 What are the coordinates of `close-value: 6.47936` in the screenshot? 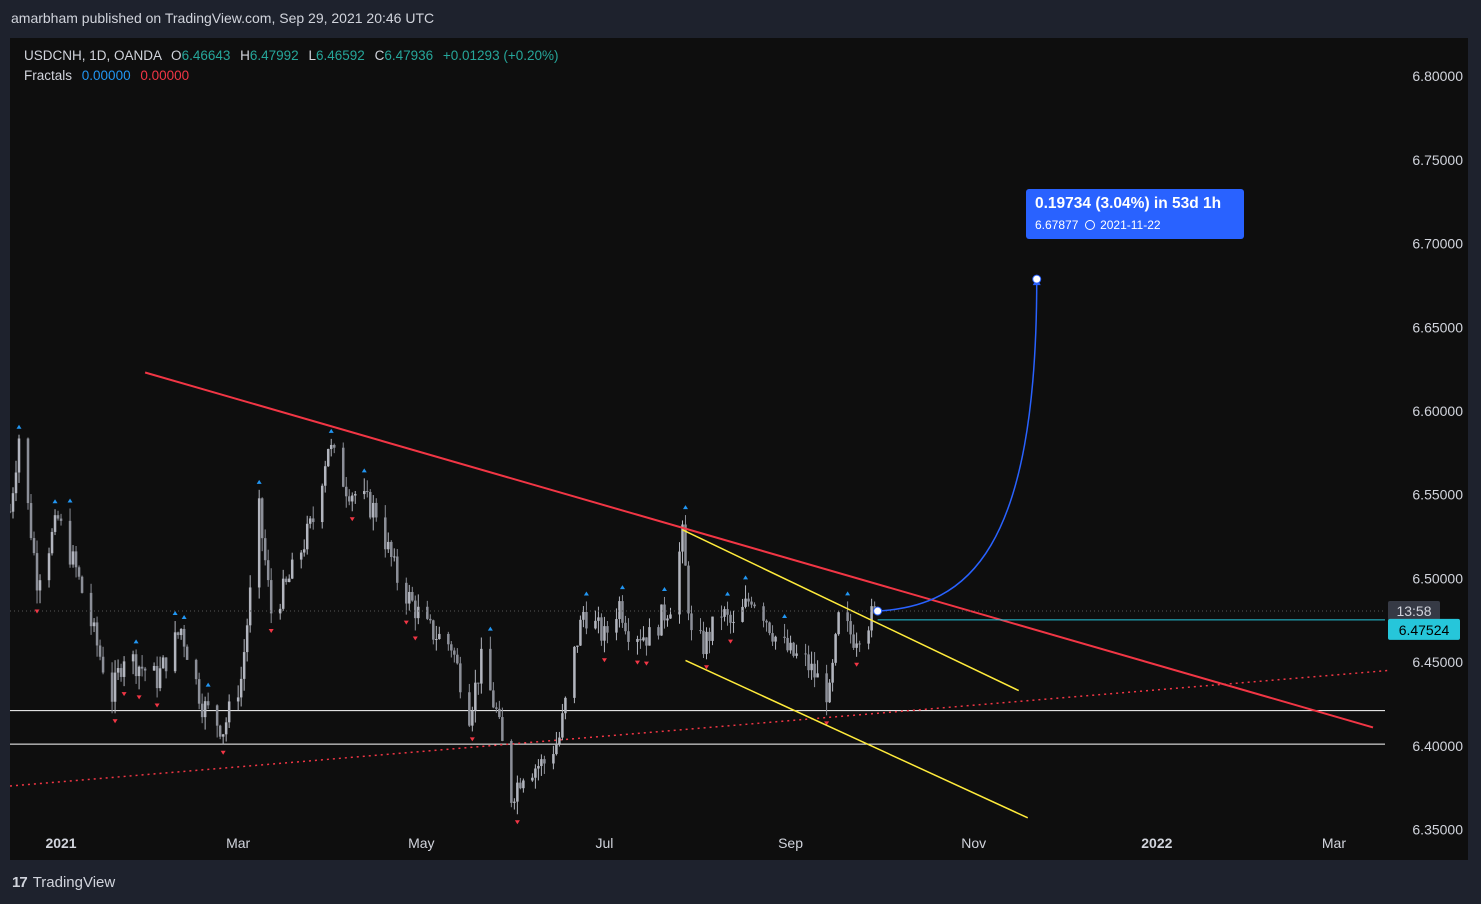 It's located at (409, 55).